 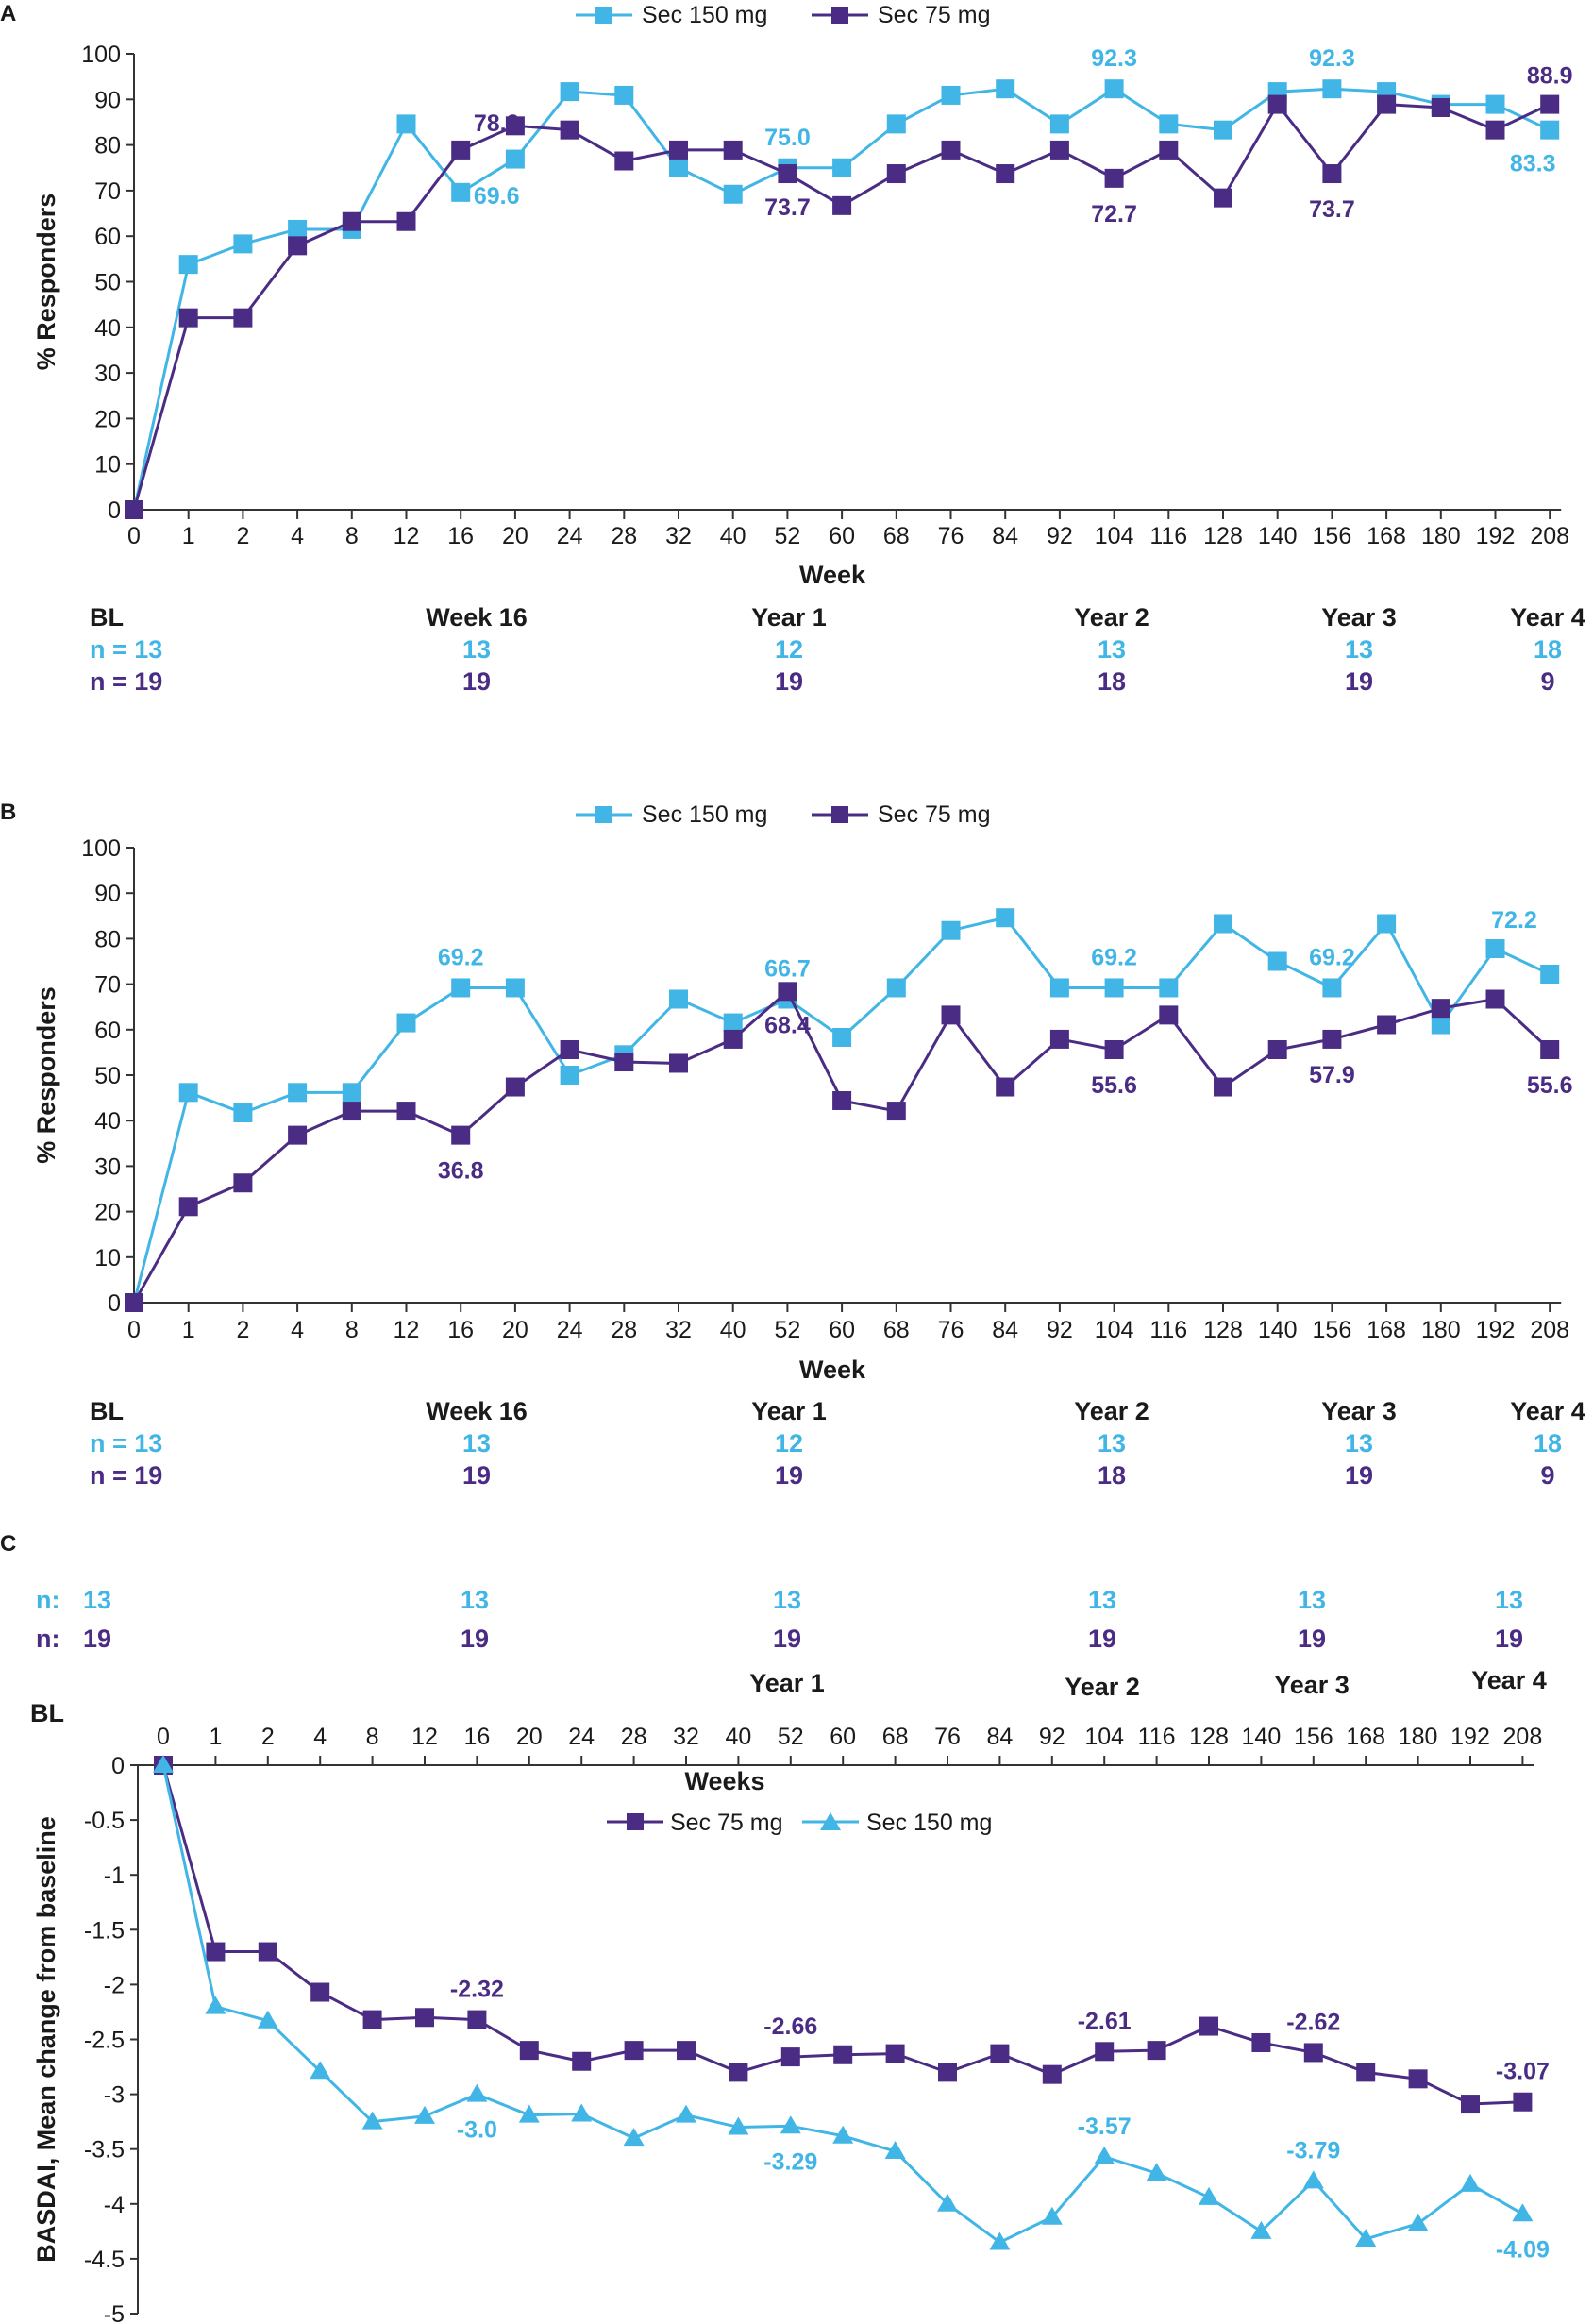 What do you see at coordinates (1365, 1737) in the screenshot?
I see `x-tick-label: 168` at bounding box center [1365, 1737].